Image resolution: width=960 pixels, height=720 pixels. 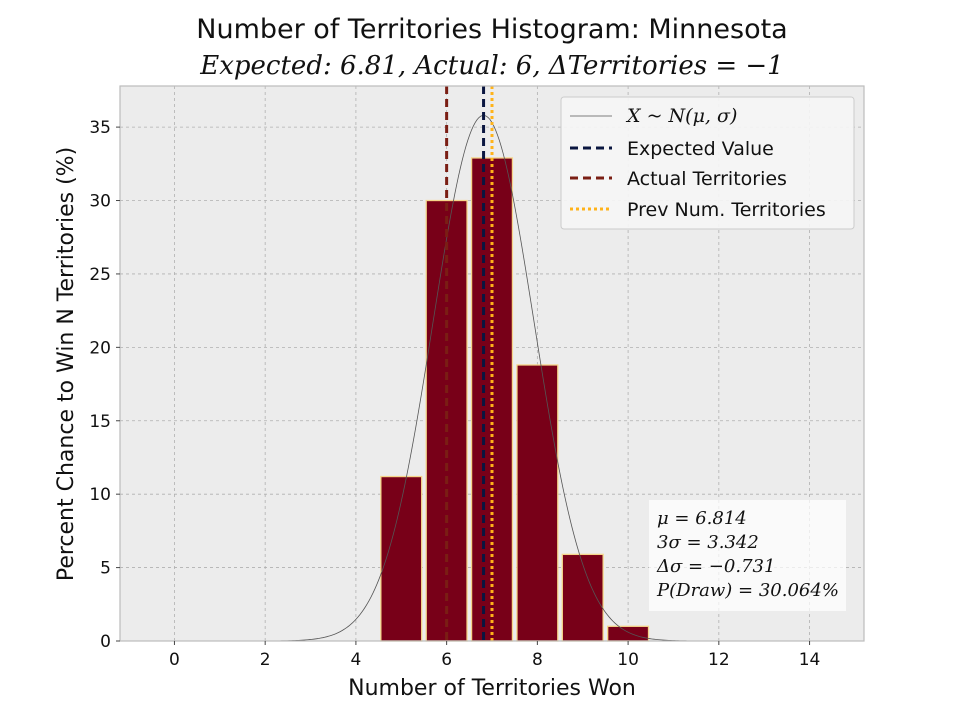 What do you see at coordinates (355, 660) in the screenshot?
I see `x-tick-label: 4` at bounding box center [355, 660].